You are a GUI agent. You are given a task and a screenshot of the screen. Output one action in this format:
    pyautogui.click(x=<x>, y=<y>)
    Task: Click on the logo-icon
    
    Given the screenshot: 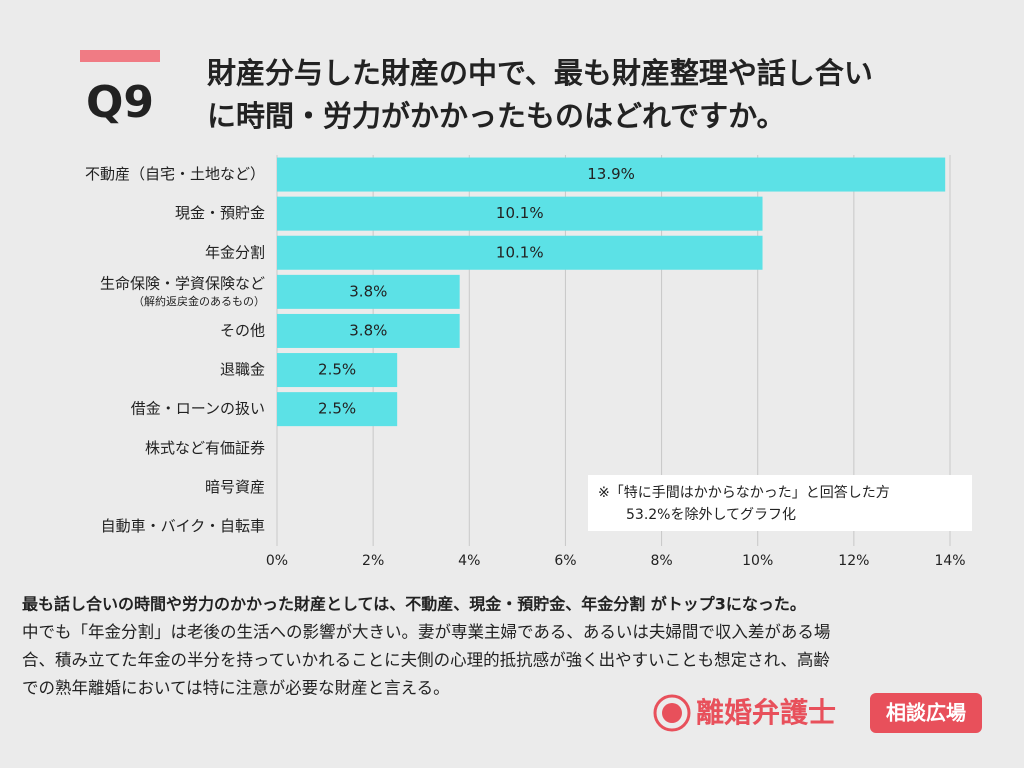 What is the action you would take?
    pyautogui.click(x=672, y=713)
    